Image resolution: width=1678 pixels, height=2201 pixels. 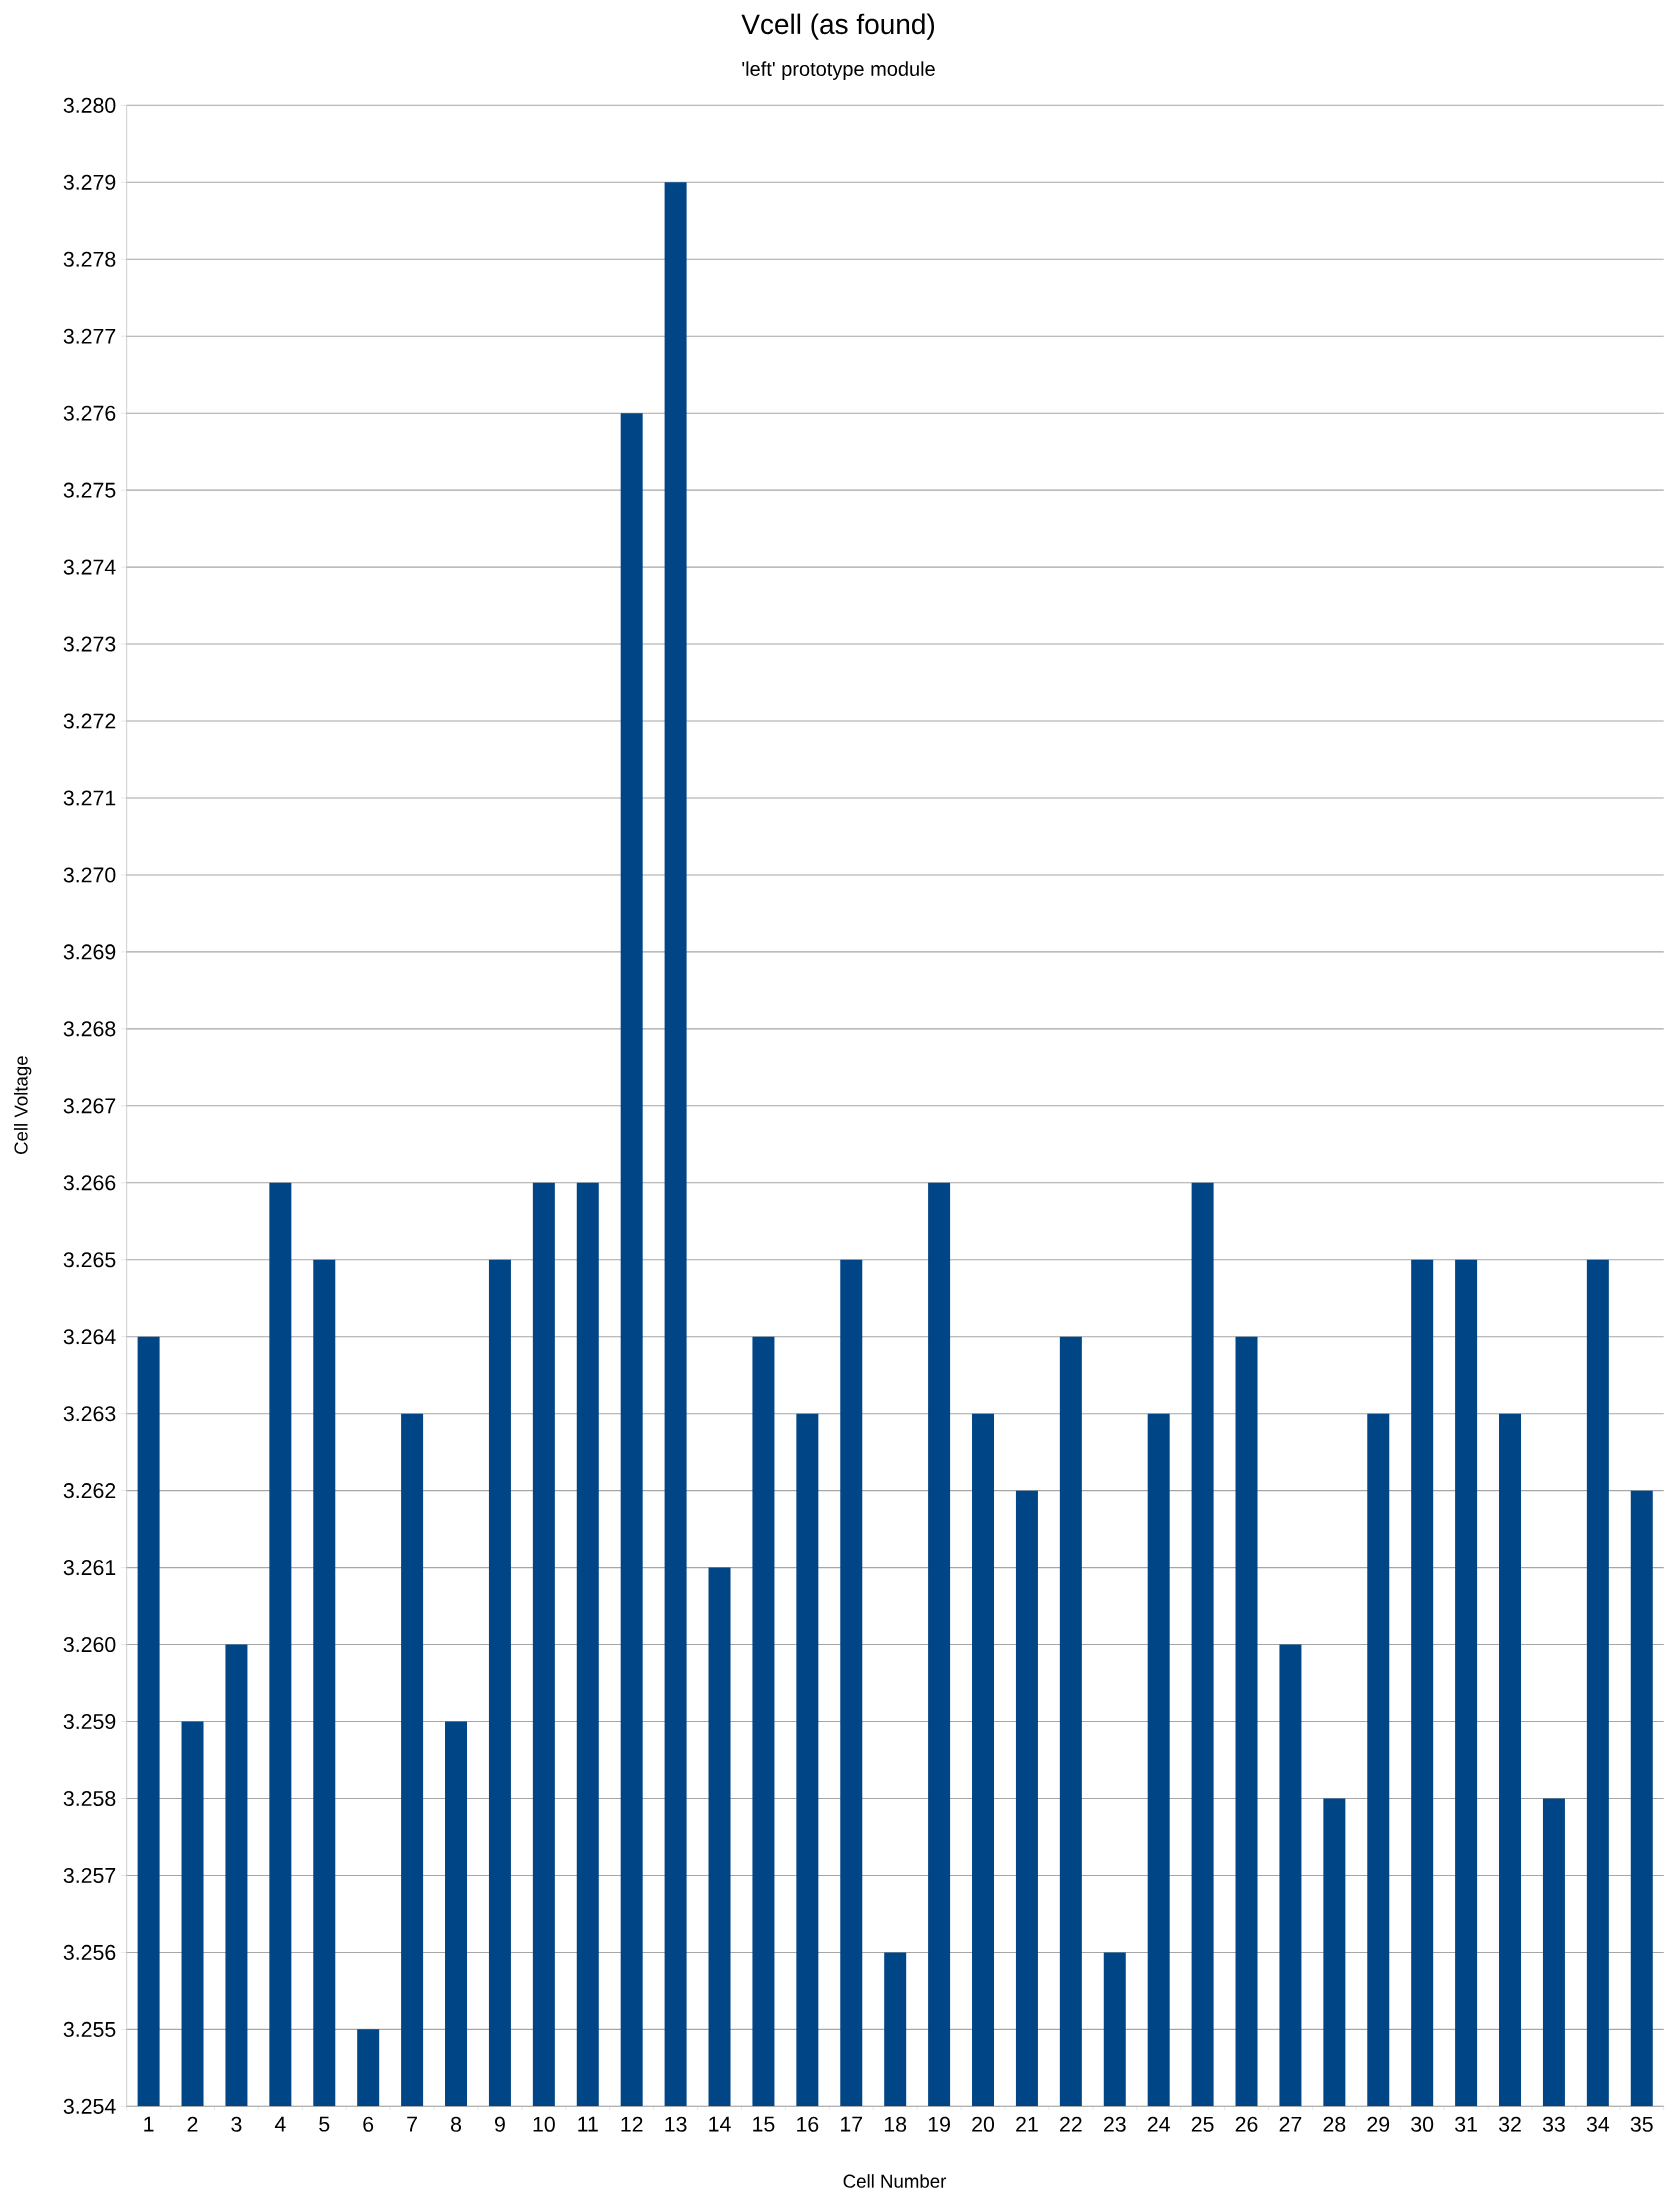 I want to click on y-tick-label: 3.272, so click(x=89, y=721).